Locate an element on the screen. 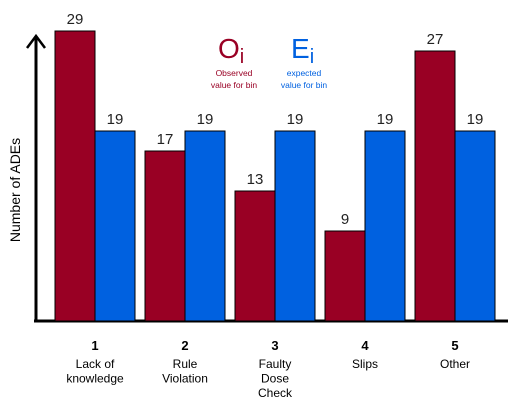 The image size is (508, 403). x-tick-number-1: 1 is located at coordinates (94, 345).